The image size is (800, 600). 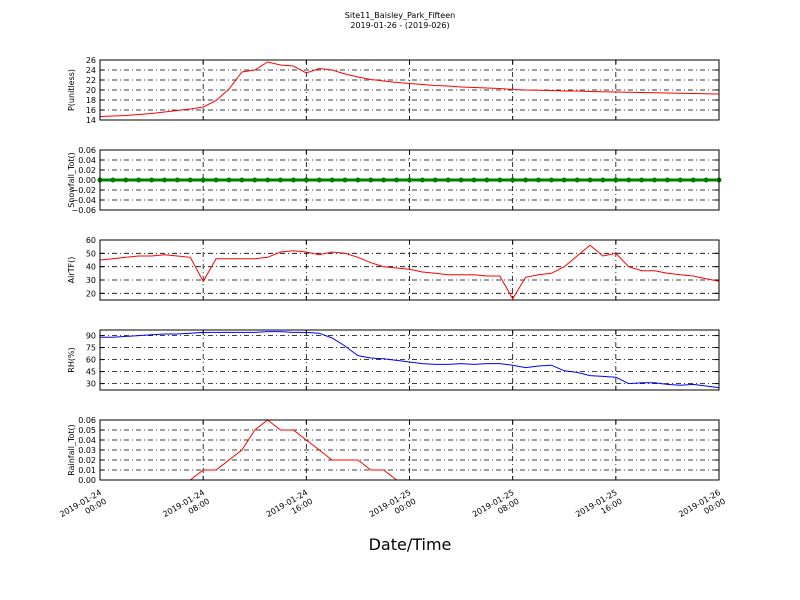 What do you see at coordinates (400, 15) in the screenshot?
I see `chart-title: Site11_Baisley_Park_Fifteen` at bounding box center [400, 15].